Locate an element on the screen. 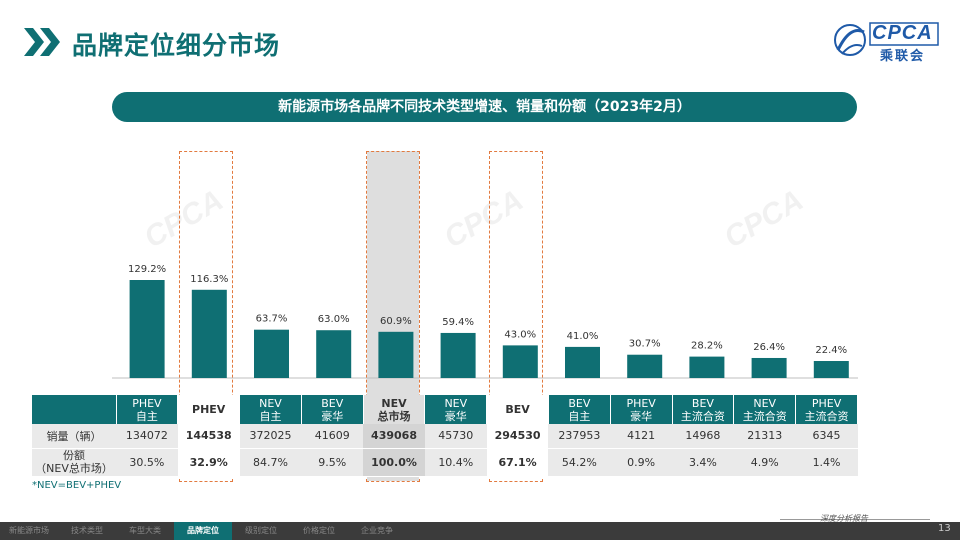 This screenshot has width=960, height=540. table-column-header: NEV 总市场 is located at coordinates (394, 409).